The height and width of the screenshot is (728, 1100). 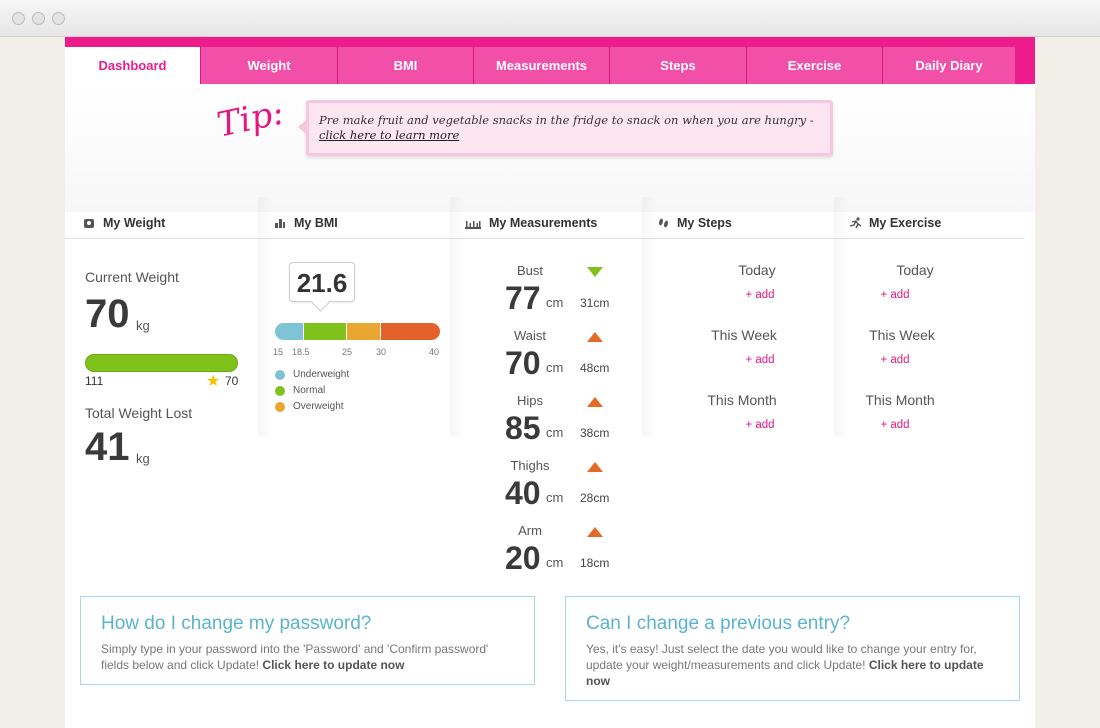 I want to click on my-exercise-title: My Exercise, so click(x=905, y=223).